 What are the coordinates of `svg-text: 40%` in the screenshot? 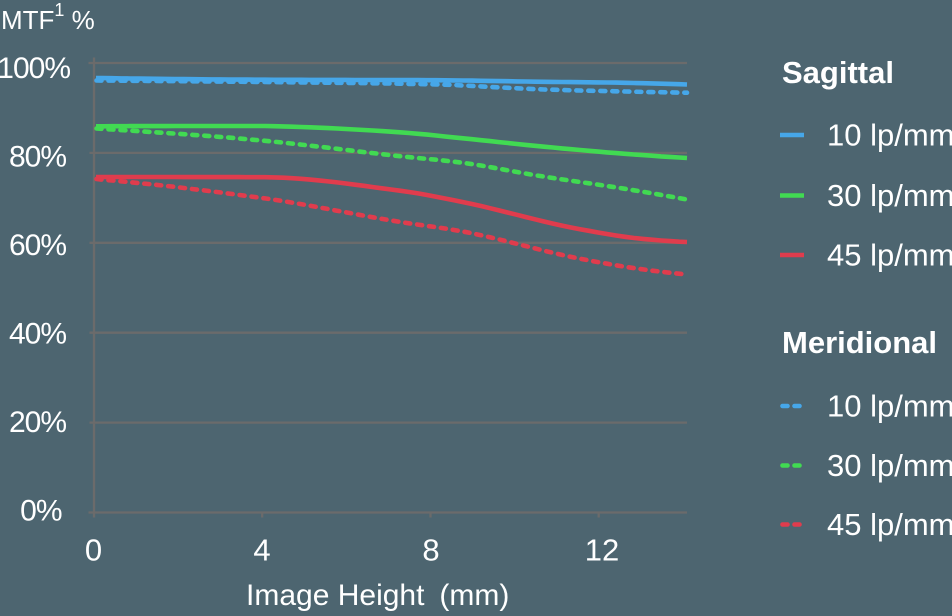 It's located at (37, 334).